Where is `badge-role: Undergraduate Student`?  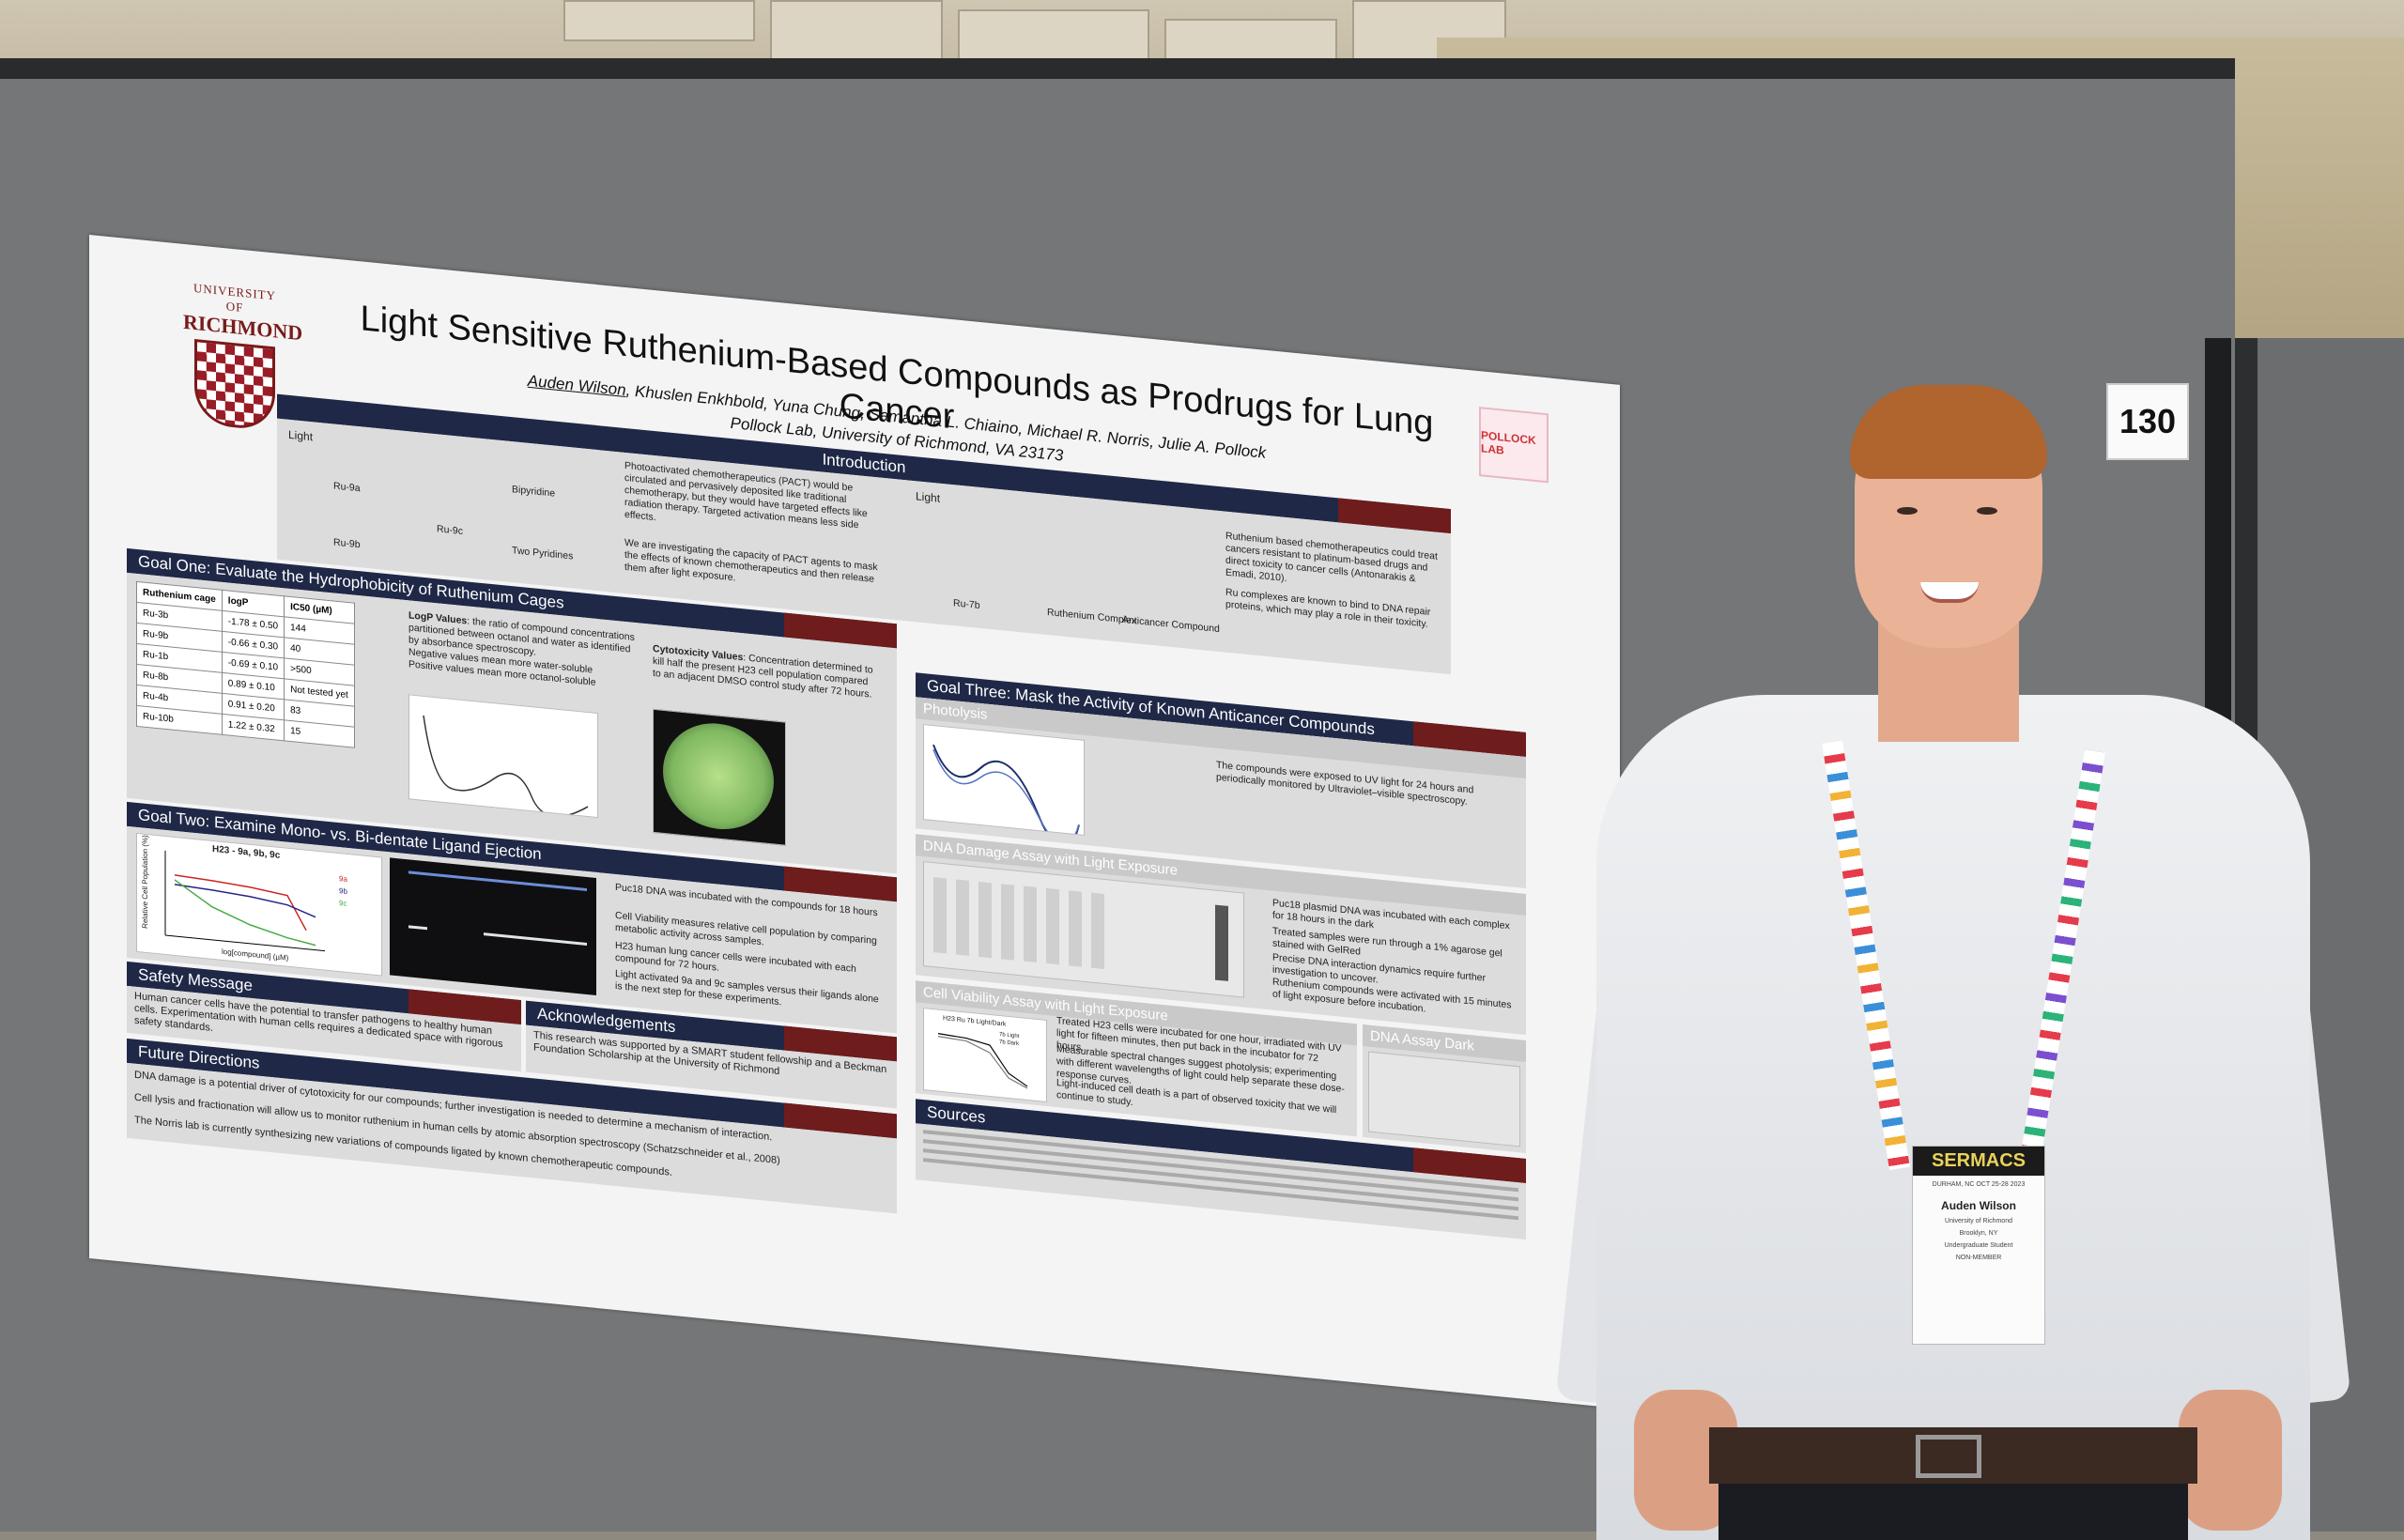
badge-role: Undergraduate Student is located at coordinates (1978, 1245).